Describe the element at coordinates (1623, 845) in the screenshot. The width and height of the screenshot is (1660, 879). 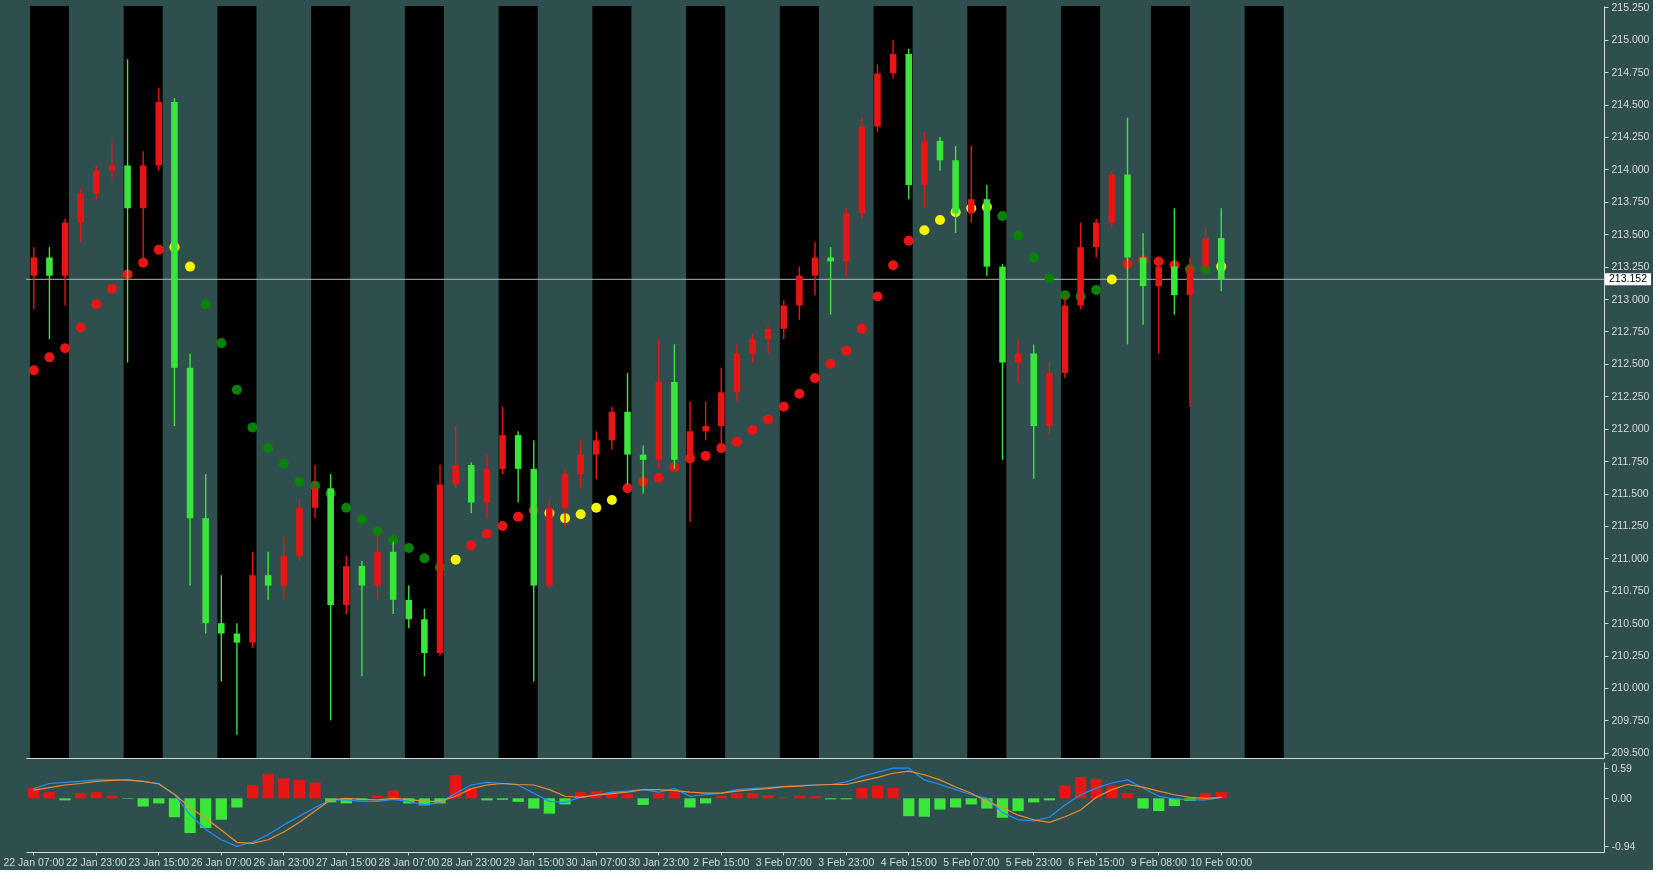
I see `y-tick-label: -0.94` at that location.